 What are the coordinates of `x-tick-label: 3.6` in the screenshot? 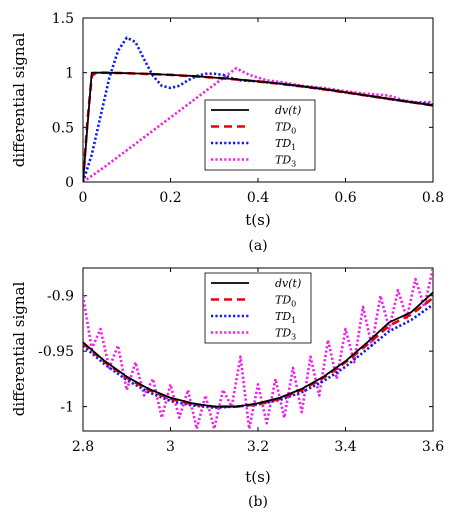 It's located at (433, 447).